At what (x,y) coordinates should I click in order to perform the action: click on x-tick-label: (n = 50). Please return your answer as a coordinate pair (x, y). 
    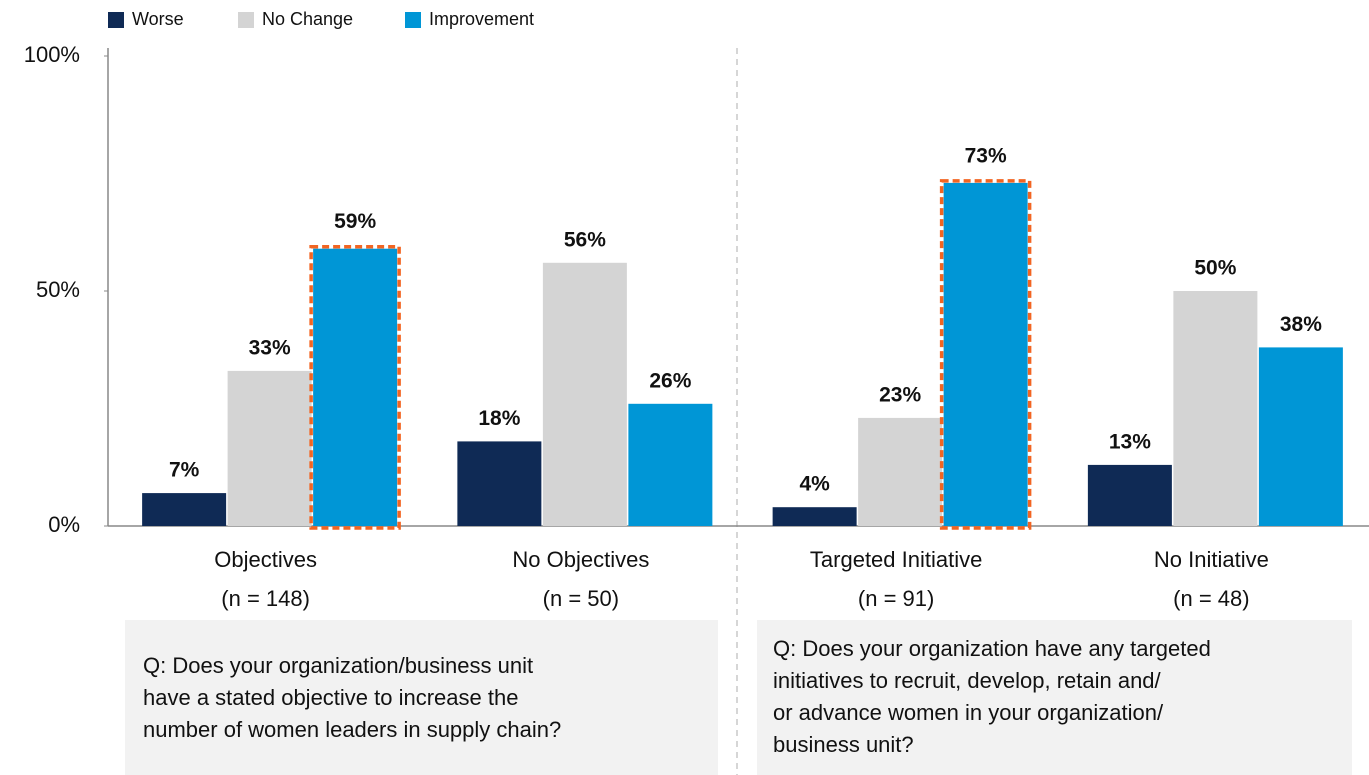
    Looking at the image, I should click on (581, 598).